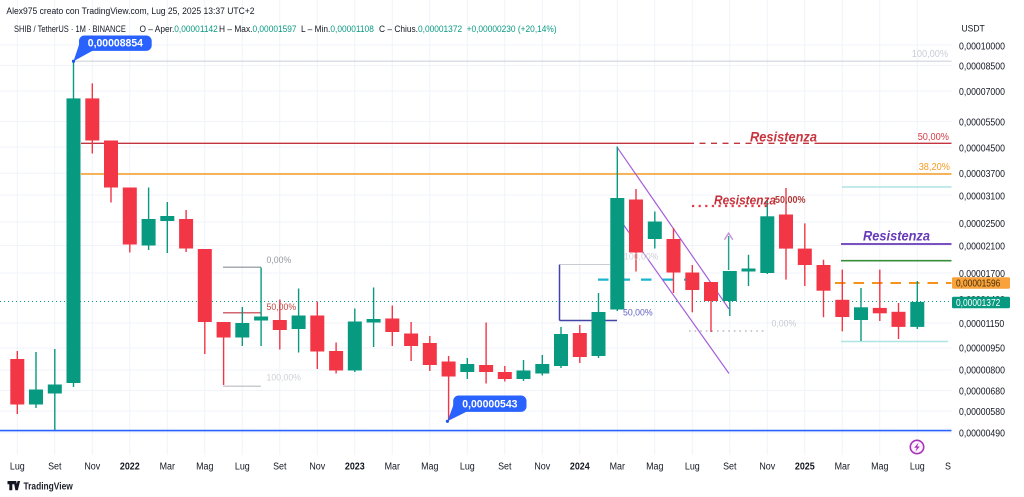 The image size is (1024, 497). What do you see at coordinates (935, 167) in the screenshot?
I see `svg-text: 38,20%` at bounding box center [935, 167].